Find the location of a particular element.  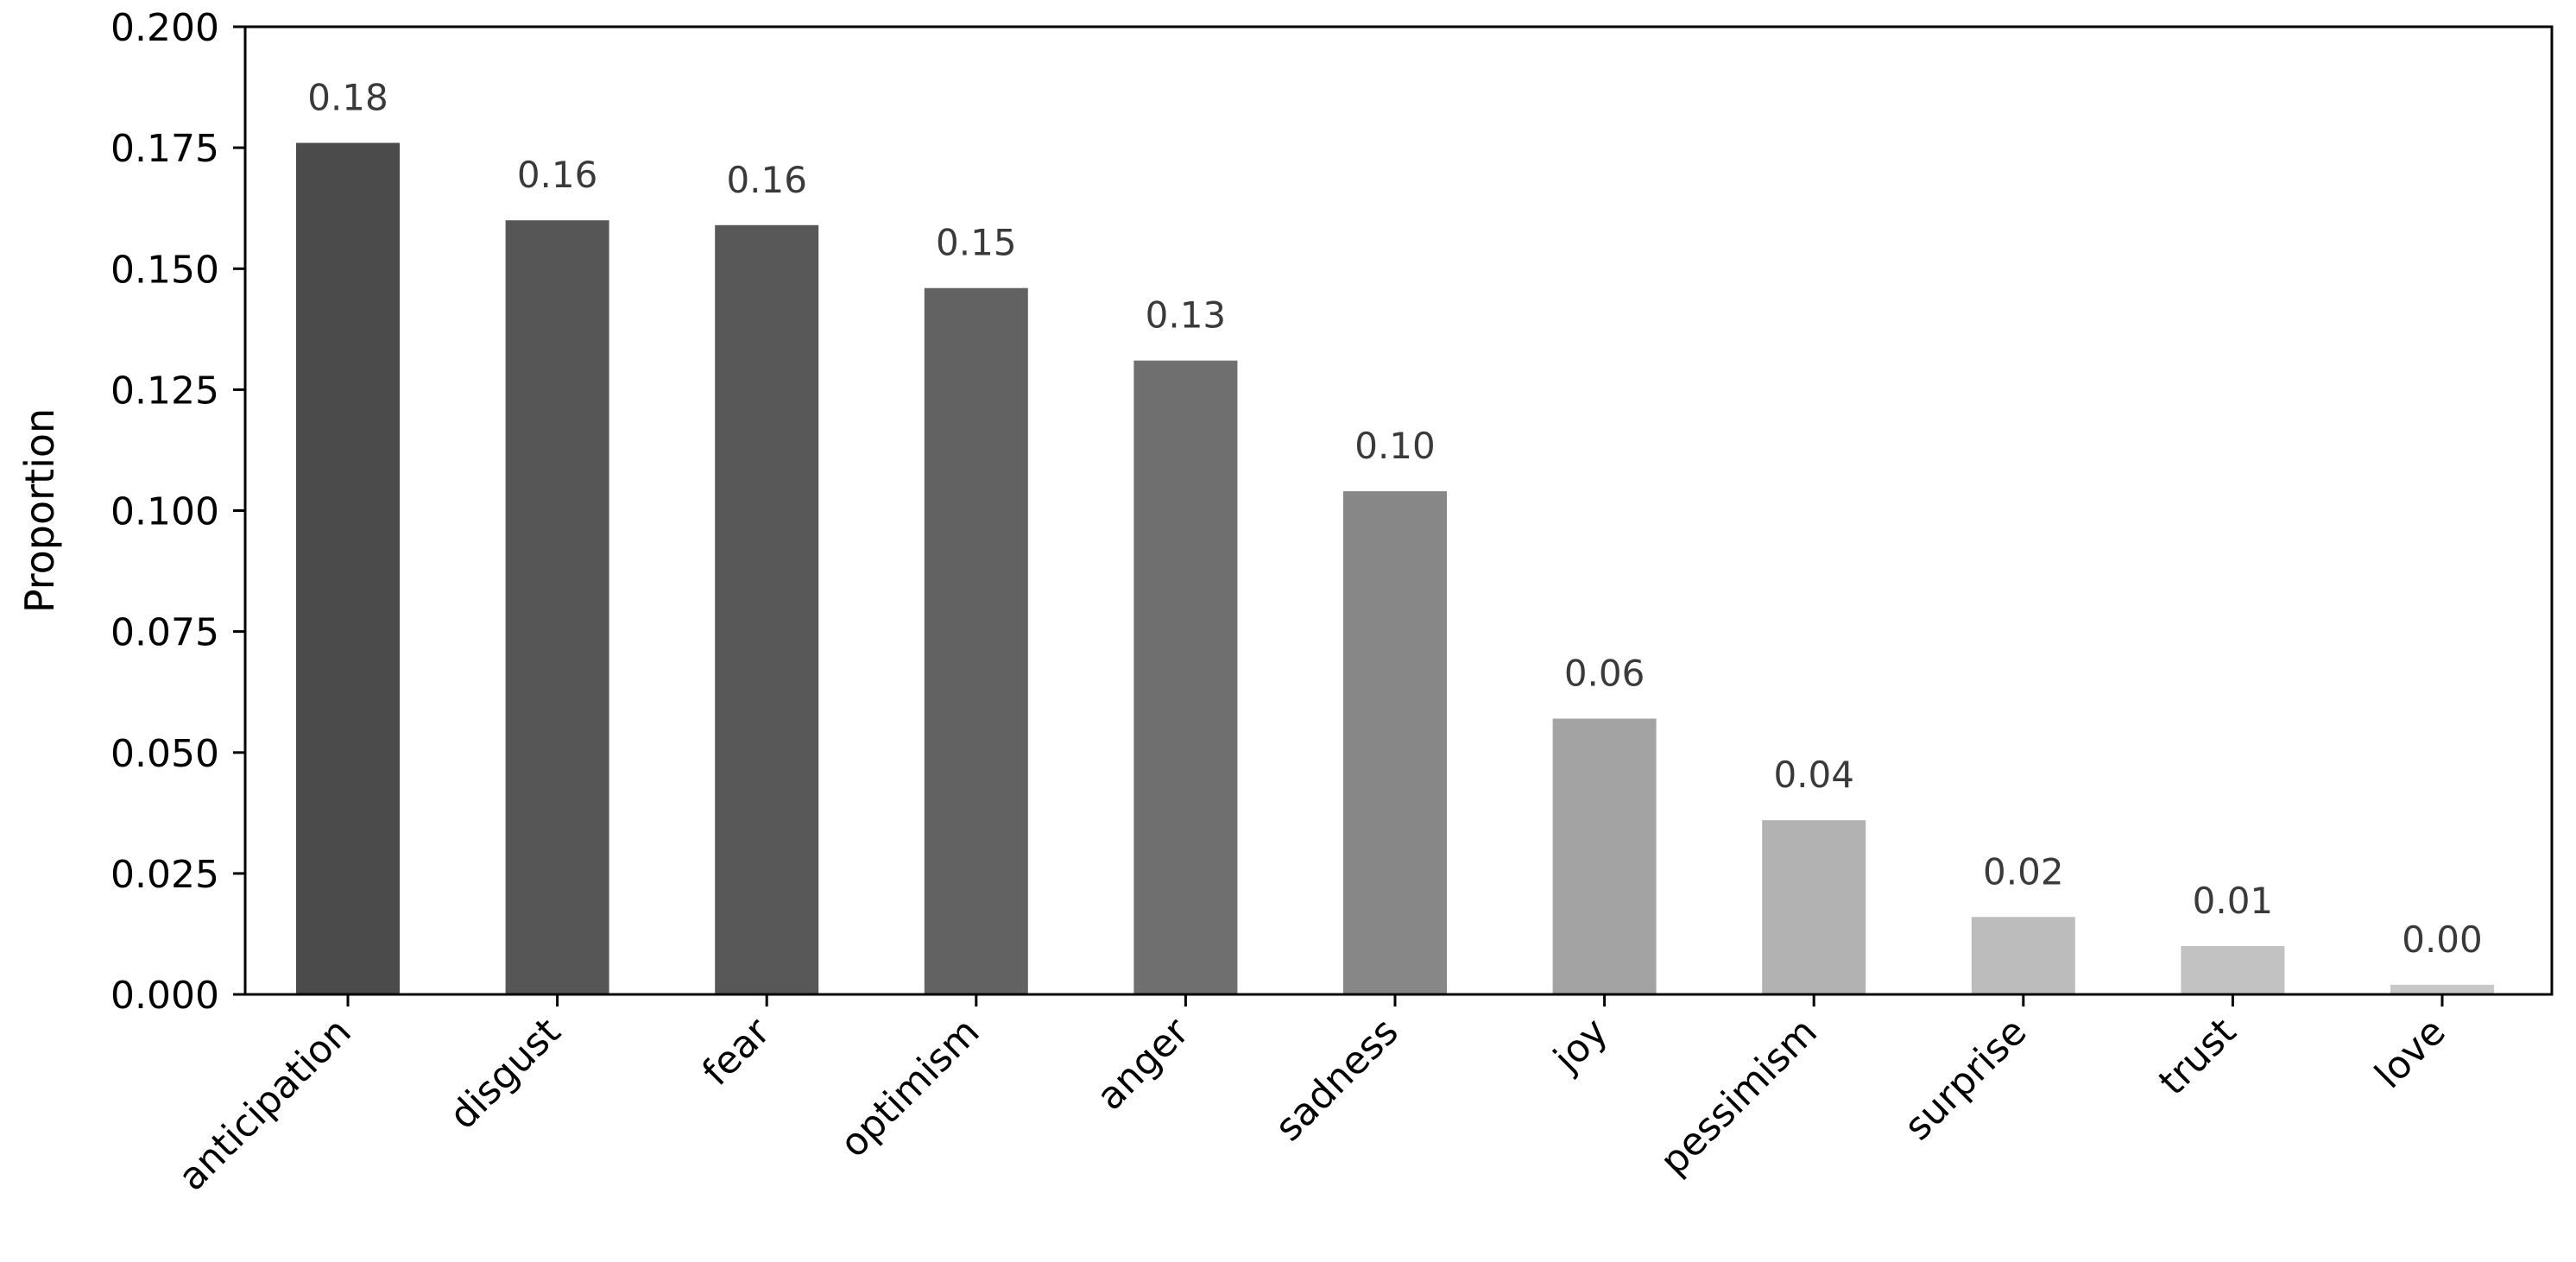

y-tick-label-0.050: 0.050 is located at coordinates (164, 754).